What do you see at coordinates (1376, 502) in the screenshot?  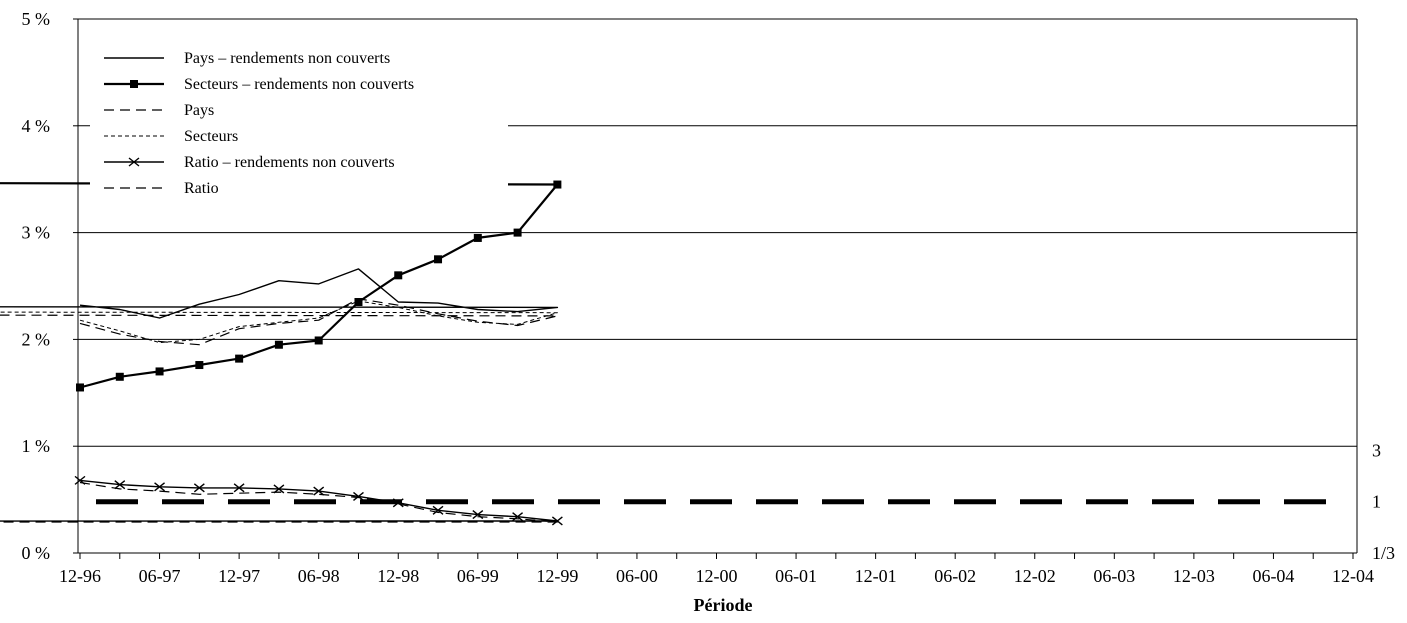 I see `y2-tick-label: 1` at bounding box center [1376, 502].